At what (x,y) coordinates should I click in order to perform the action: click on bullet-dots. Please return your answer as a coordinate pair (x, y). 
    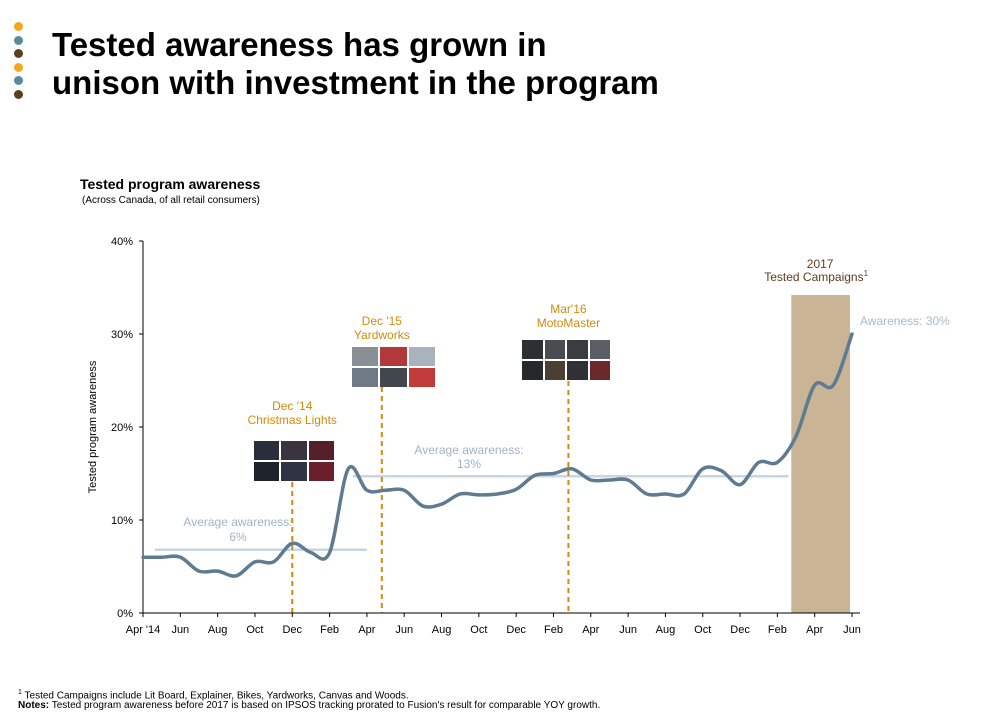
    Looking at the image, I should click on (20, 62).